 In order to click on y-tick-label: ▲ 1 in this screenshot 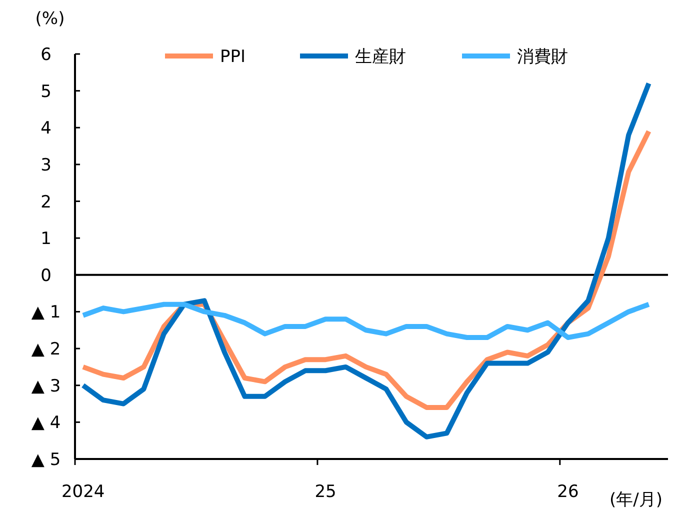, I will do `click(46, 312)`.